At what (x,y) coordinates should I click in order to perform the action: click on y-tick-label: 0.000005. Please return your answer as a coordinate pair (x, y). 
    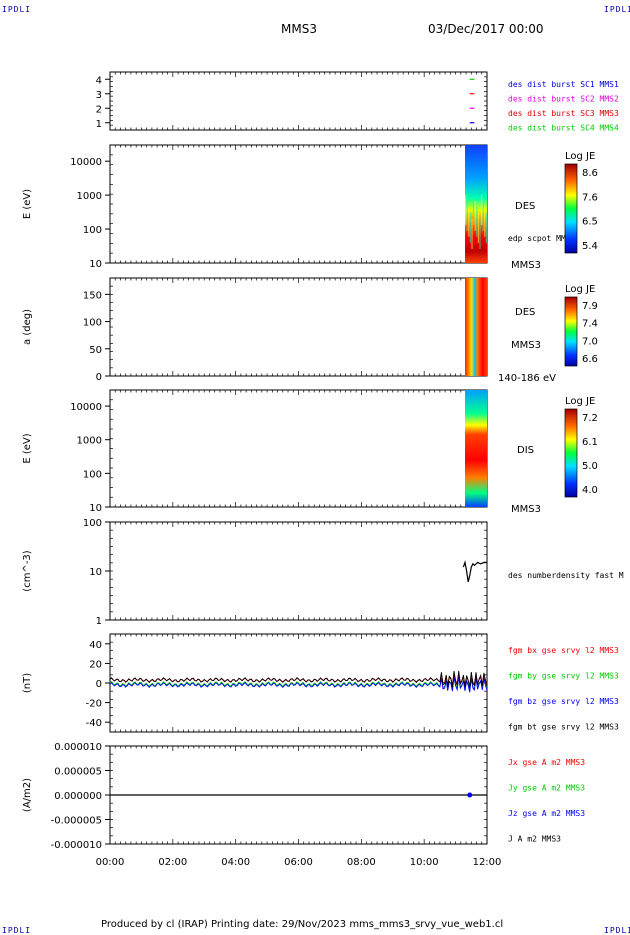
    Looking at the image, I should click on (78, 772).